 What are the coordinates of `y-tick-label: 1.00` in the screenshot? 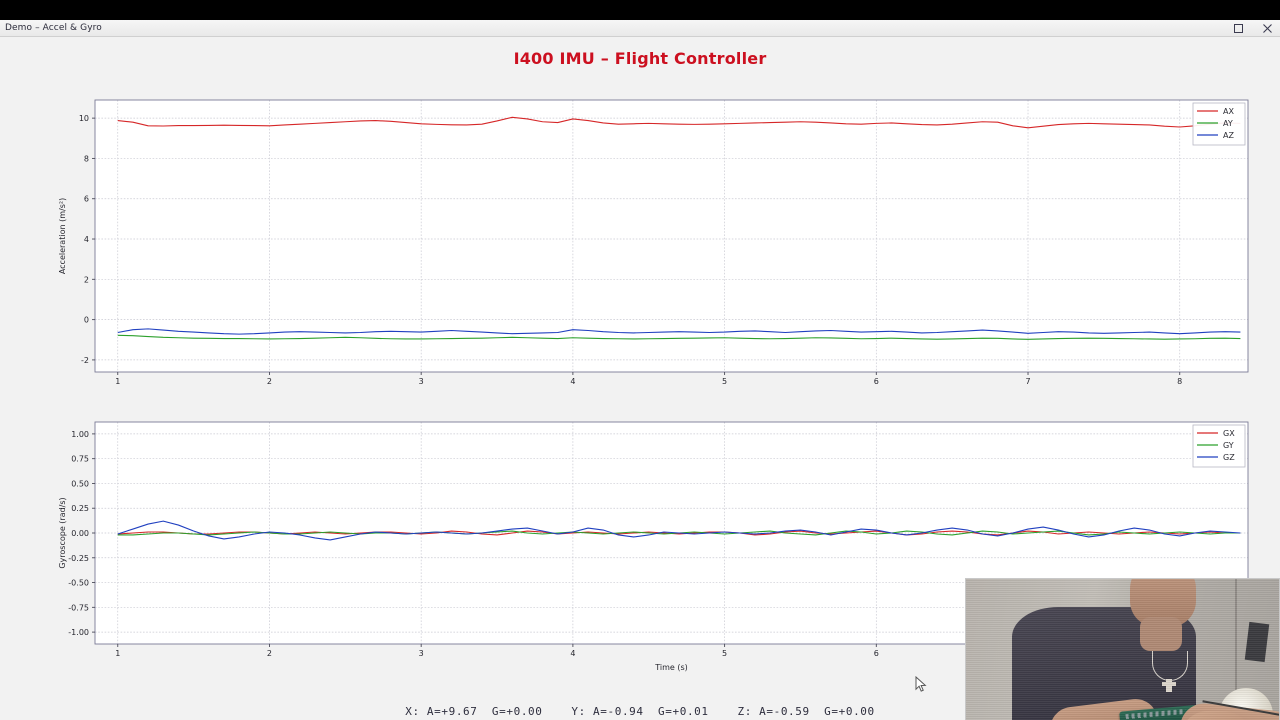 It's located at (80, 434).